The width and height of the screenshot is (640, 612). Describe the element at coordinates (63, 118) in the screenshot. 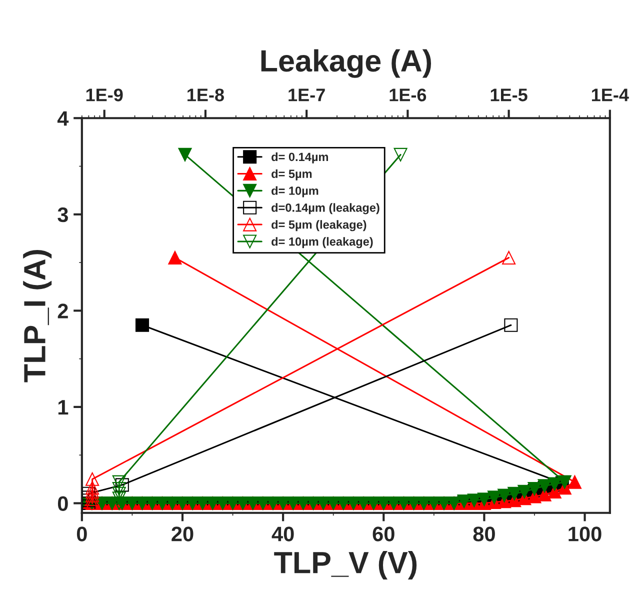

I see `y-tick-label: 4` at that location.